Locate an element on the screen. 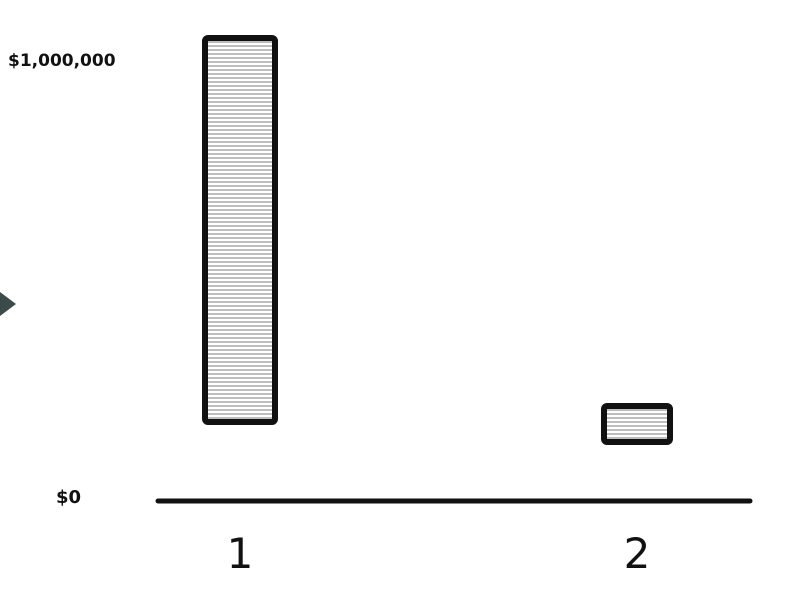 The width and height of the screenshot is (800, 612). x-tick-label-1: 1 is located at coordinates (240, 553).